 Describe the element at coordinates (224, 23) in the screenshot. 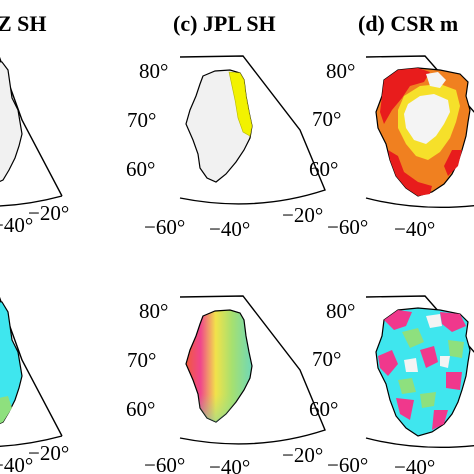

I see `panel-title-c: (c) JPL SH` at that location.